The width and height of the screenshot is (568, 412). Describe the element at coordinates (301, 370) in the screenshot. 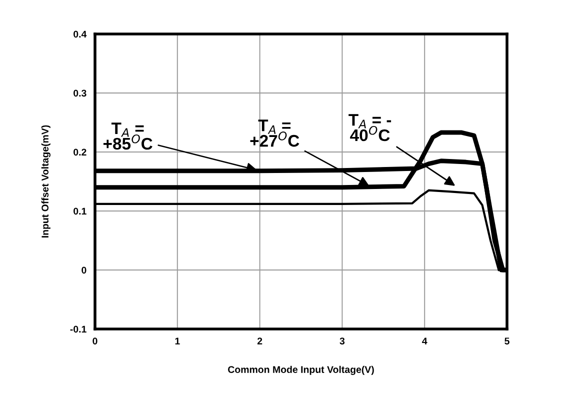

I see `x-axis-title: Common Mode Input Voltage(V)` at that location.